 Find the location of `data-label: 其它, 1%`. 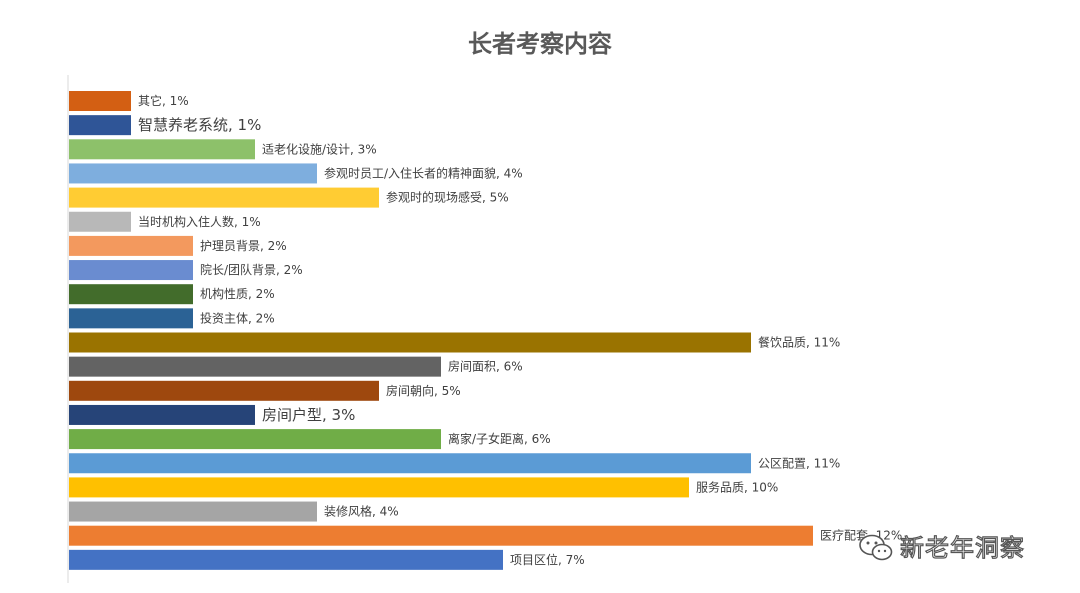

data-label: 其它, 1% is located at coordinates (163, 100).